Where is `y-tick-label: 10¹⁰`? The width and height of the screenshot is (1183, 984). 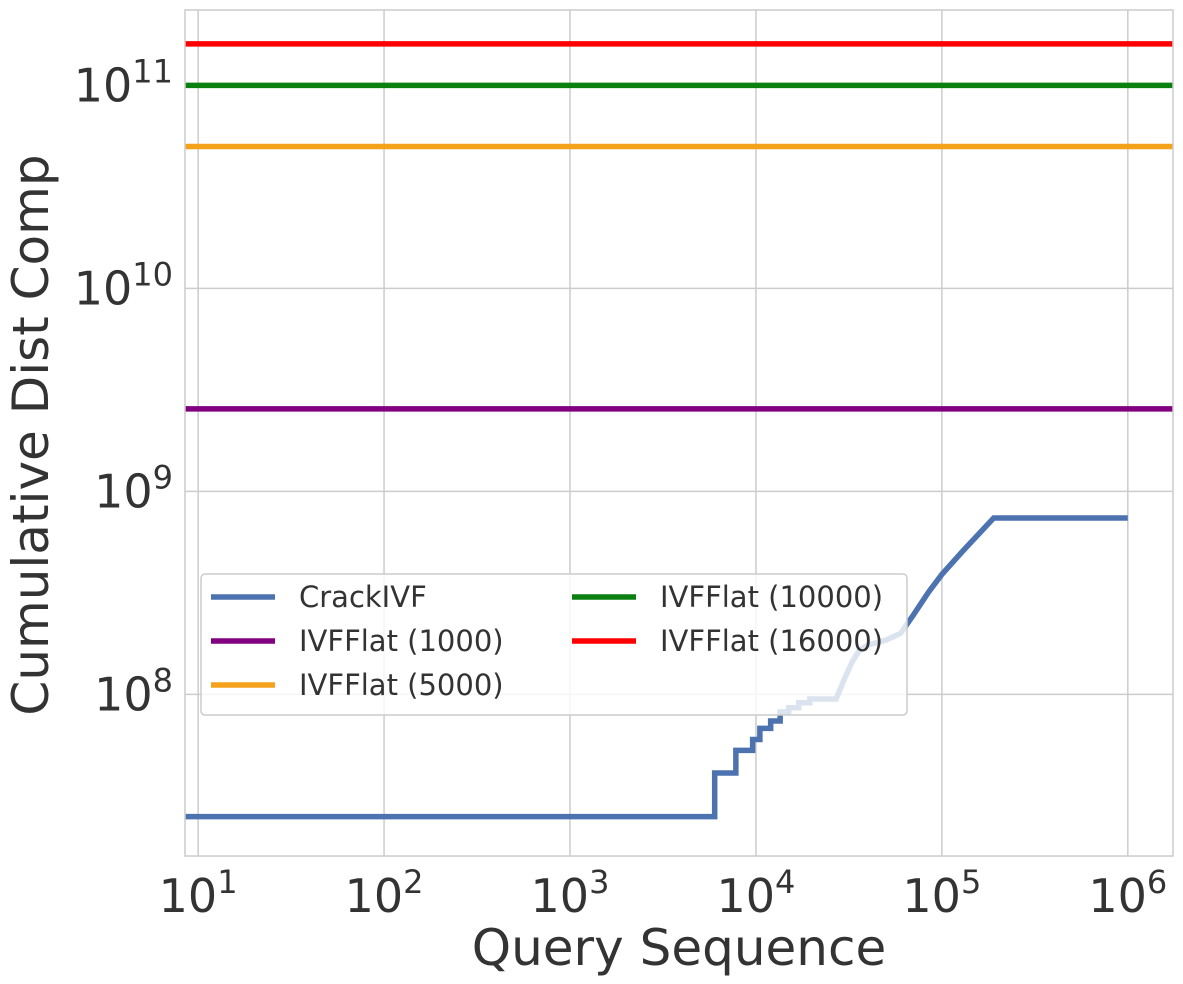 y-tick-label: 10¹⁰ is located at coordinates (123, 285).